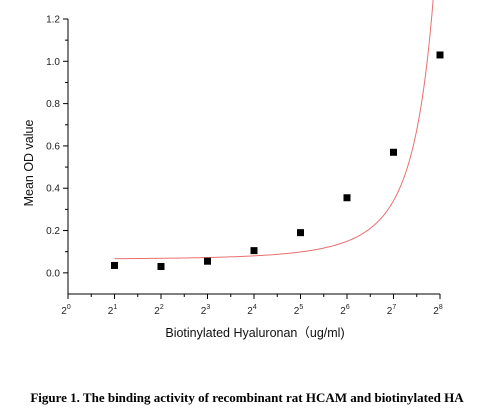  Describe the element at coordinates (53, 273) in the screenshot. I see `y-tick-label: 0.0` at that location.